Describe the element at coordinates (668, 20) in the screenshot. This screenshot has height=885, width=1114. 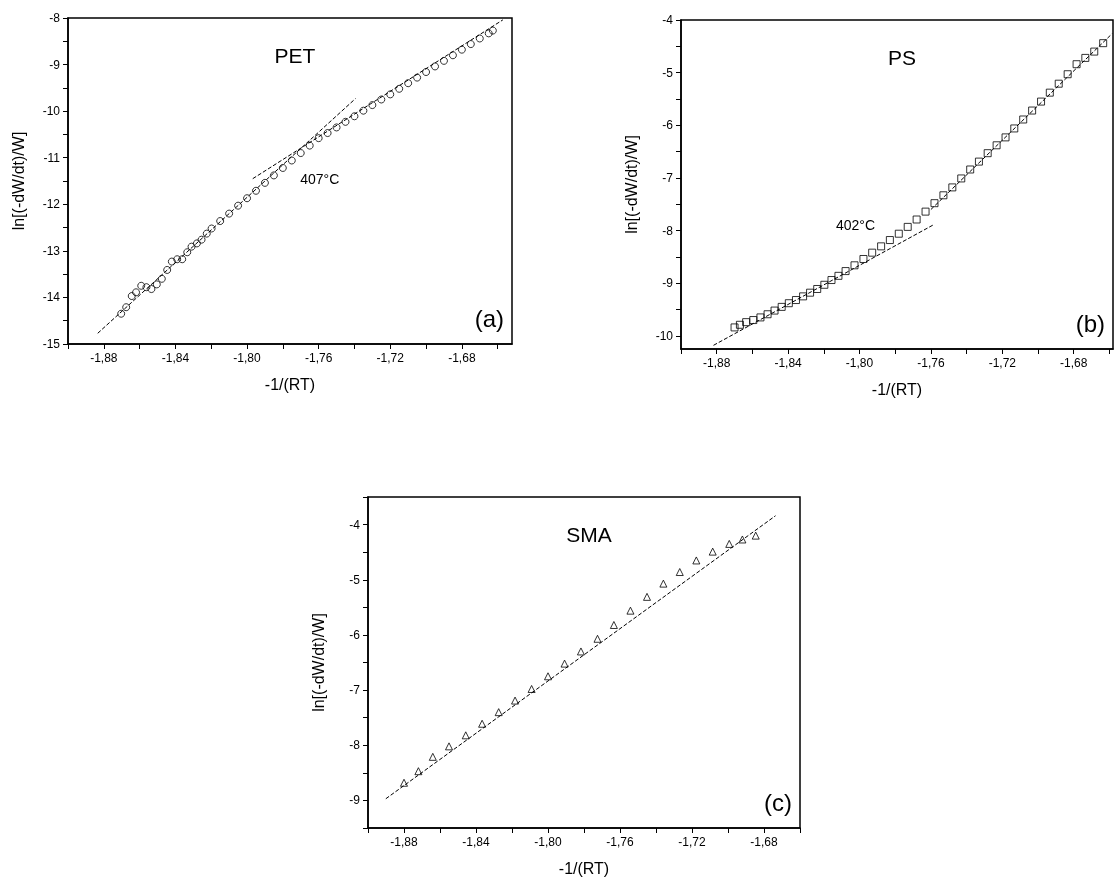
I see `y-tick-label: -4` at that location.